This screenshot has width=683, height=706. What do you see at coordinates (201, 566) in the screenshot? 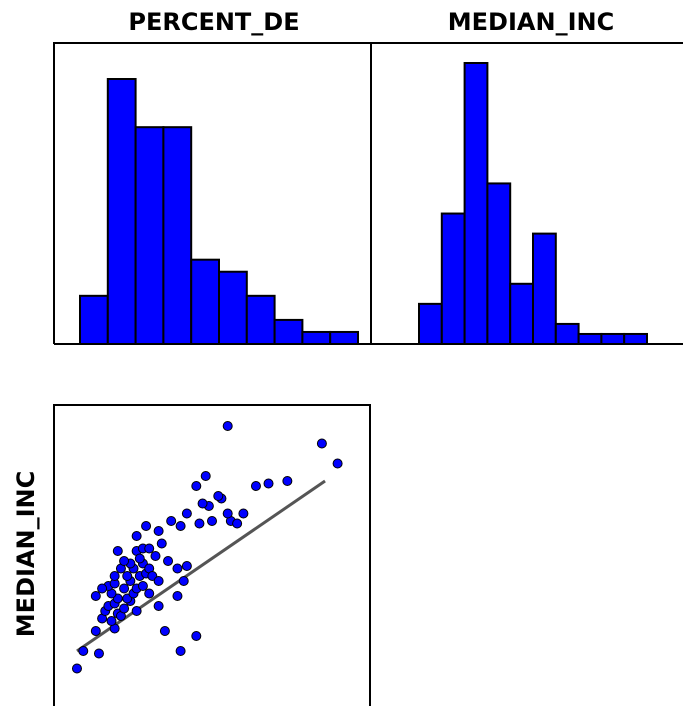
I see `regression-line` at bounding box center [201, 566].